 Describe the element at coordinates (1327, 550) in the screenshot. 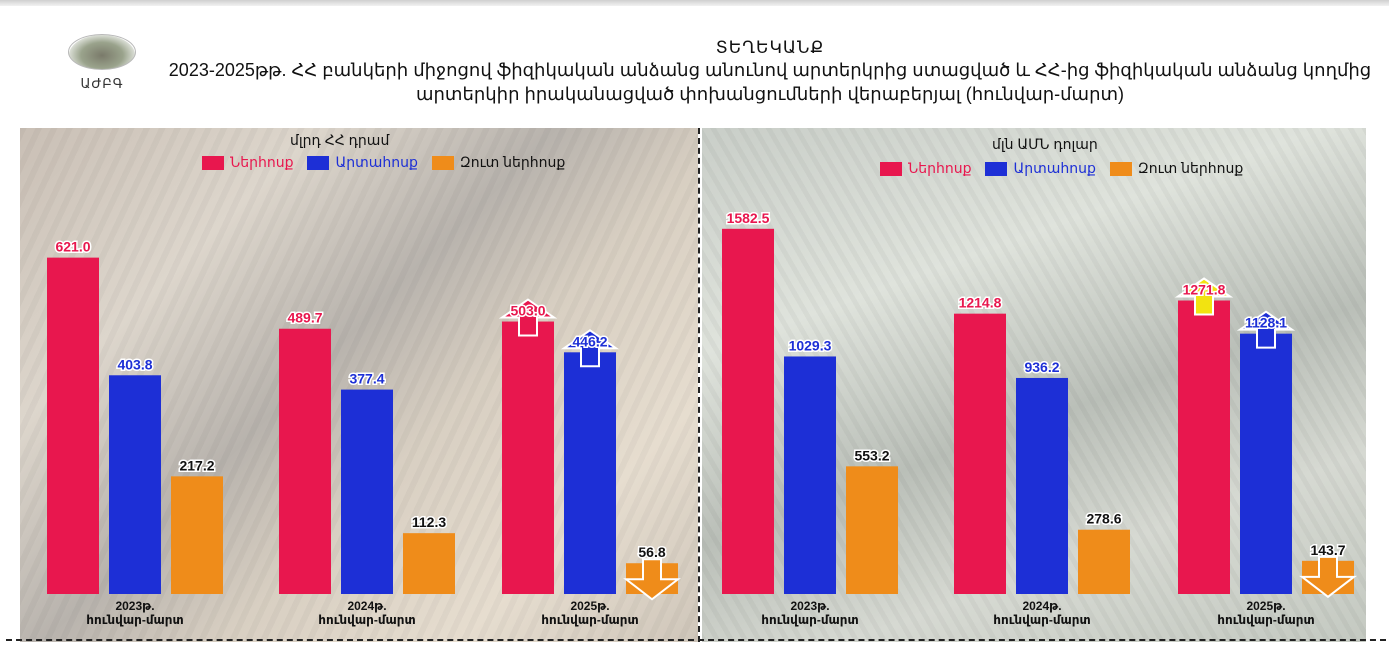

I see `data-label-net-3: 143.7` at that location.